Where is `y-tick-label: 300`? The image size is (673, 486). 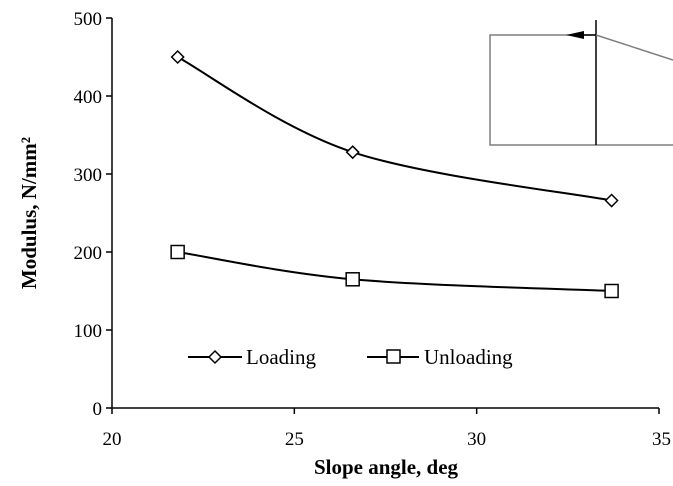 y-tick-label: 300 is located at coordinates (88, 175).